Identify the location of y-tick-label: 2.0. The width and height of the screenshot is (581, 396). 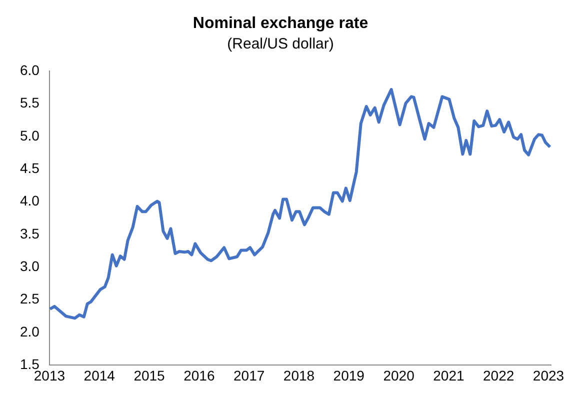
(30, 331).